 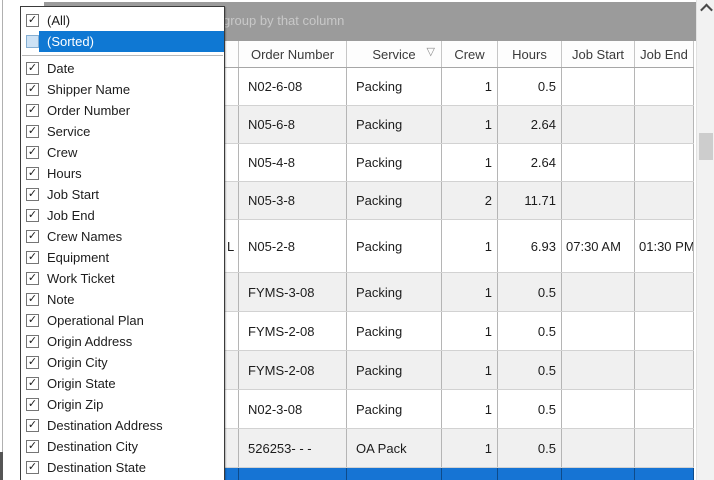 What do you see at coordinates (122, 110) in the screenshot?
I see `column-chooser-item: ✓ Order Number` at bounding box center [122, 110].